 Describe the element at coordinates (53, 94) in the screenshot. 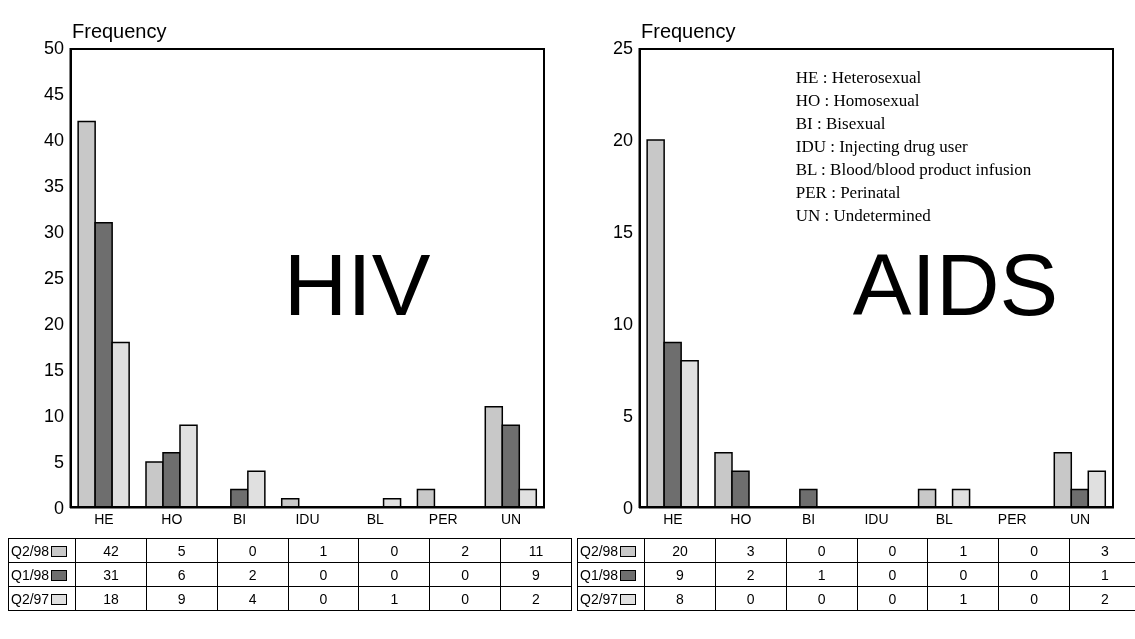

I see `y-tick-label: 45` at that location.